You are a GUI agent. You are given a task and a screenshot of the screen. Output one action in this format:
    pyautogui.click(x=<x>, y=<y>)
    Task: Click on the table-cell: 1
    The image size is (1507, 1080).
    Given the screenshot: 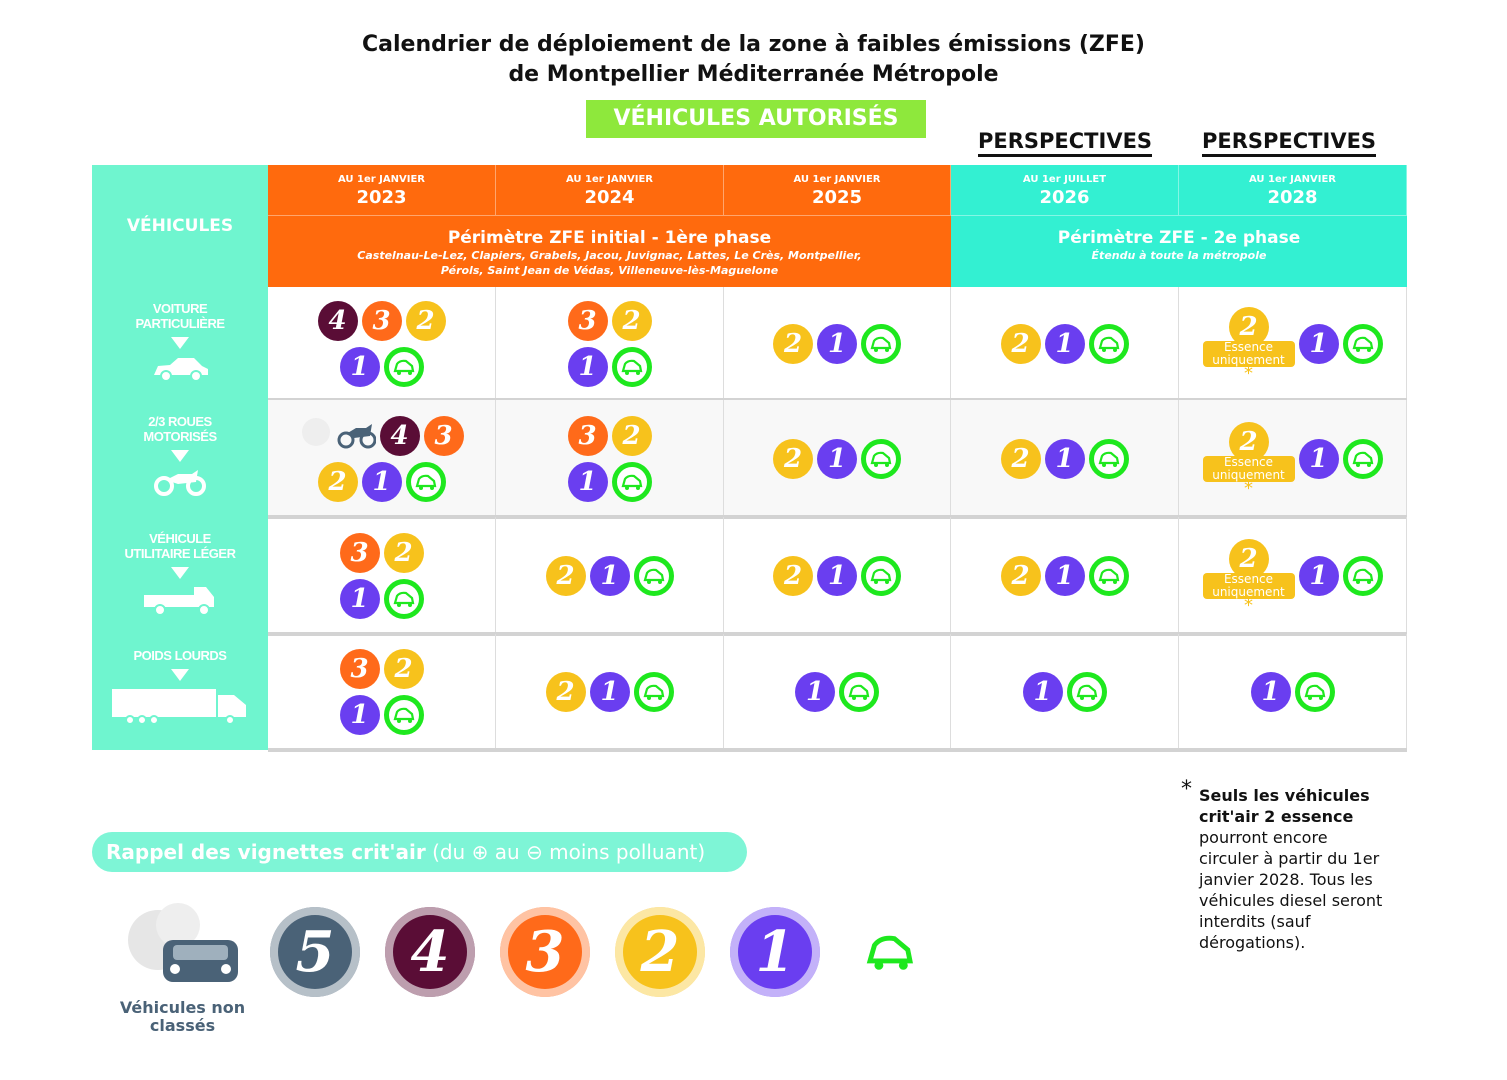 What is the action you would take?
    pyautogui.click(x=837, y=692)
    